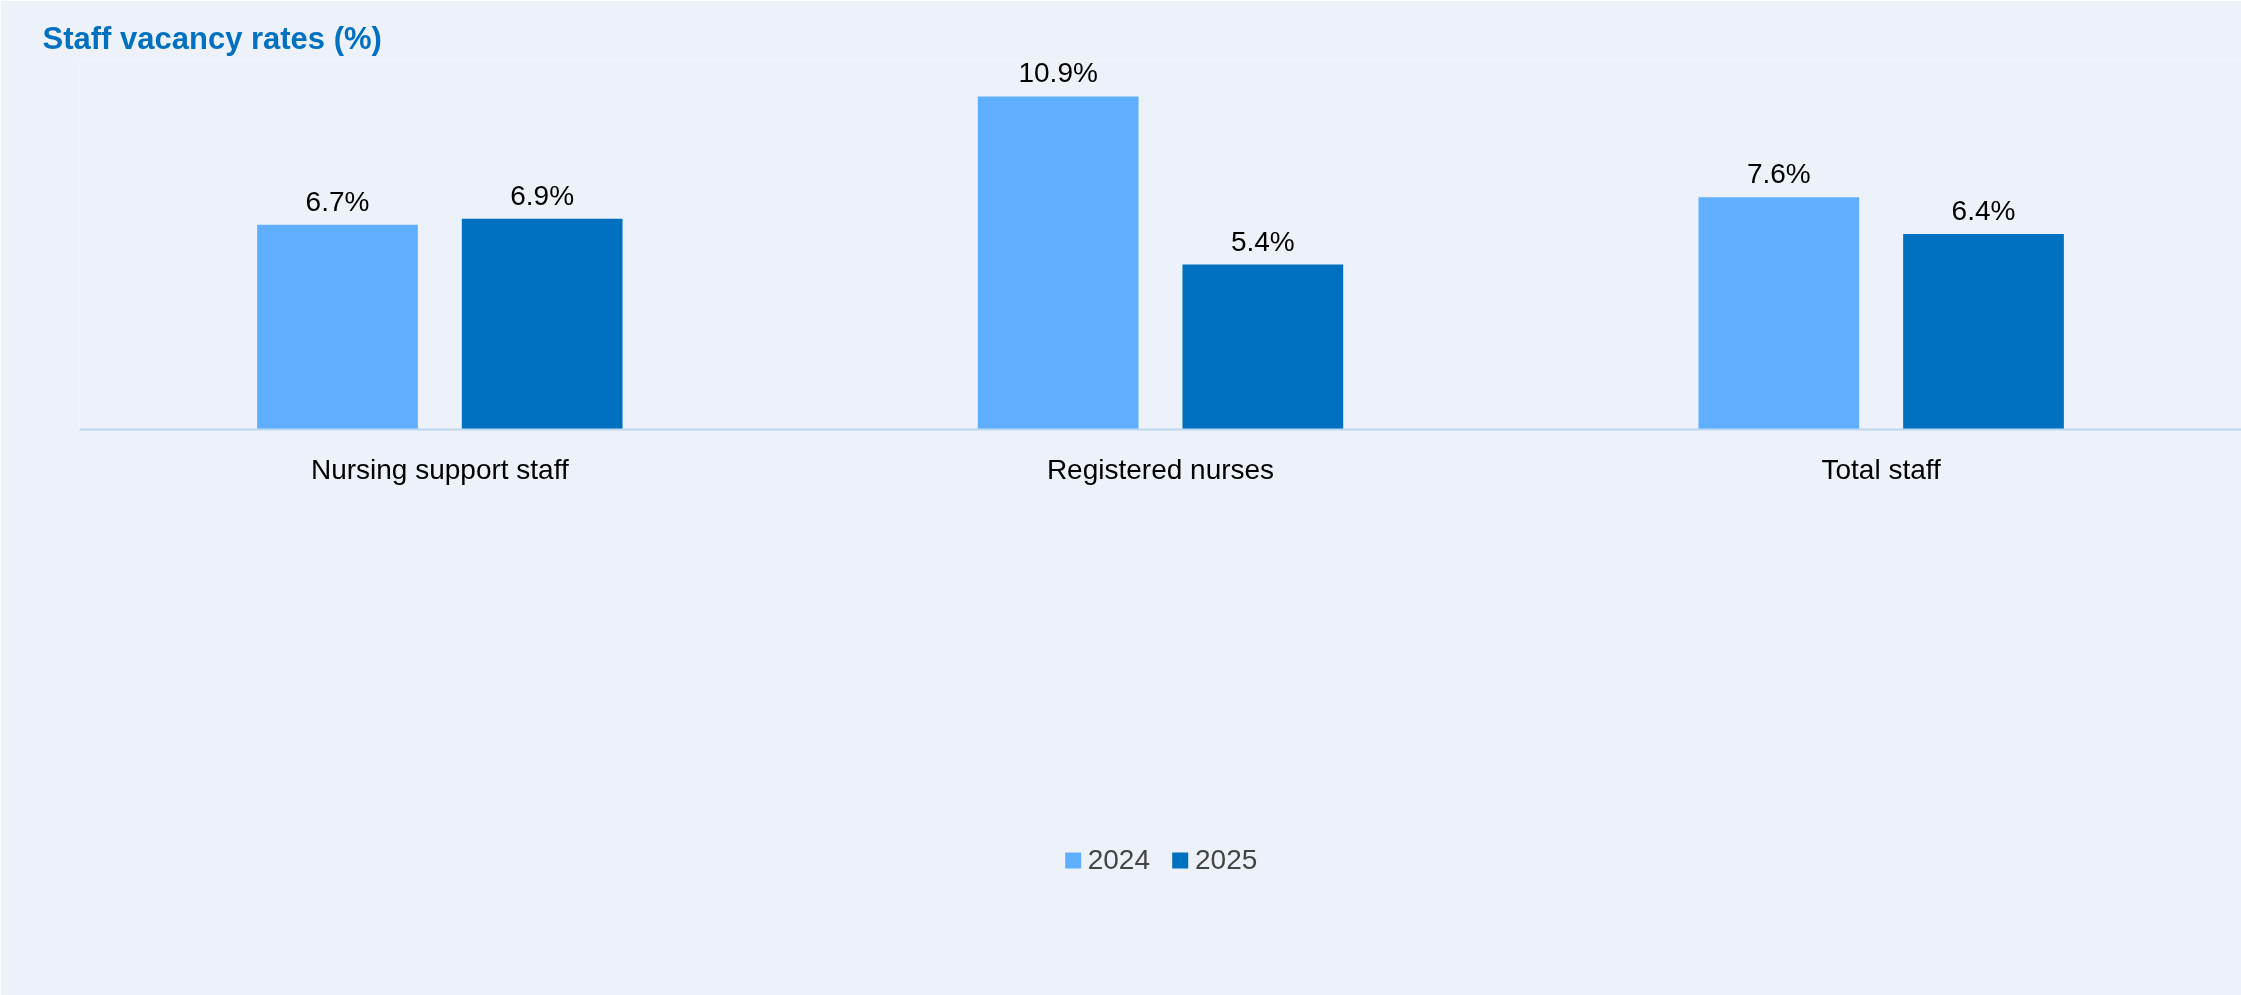 The height and width of the screenshot is (995, 2241). I want to click on data-label: 6.9%, so click(542, 195).